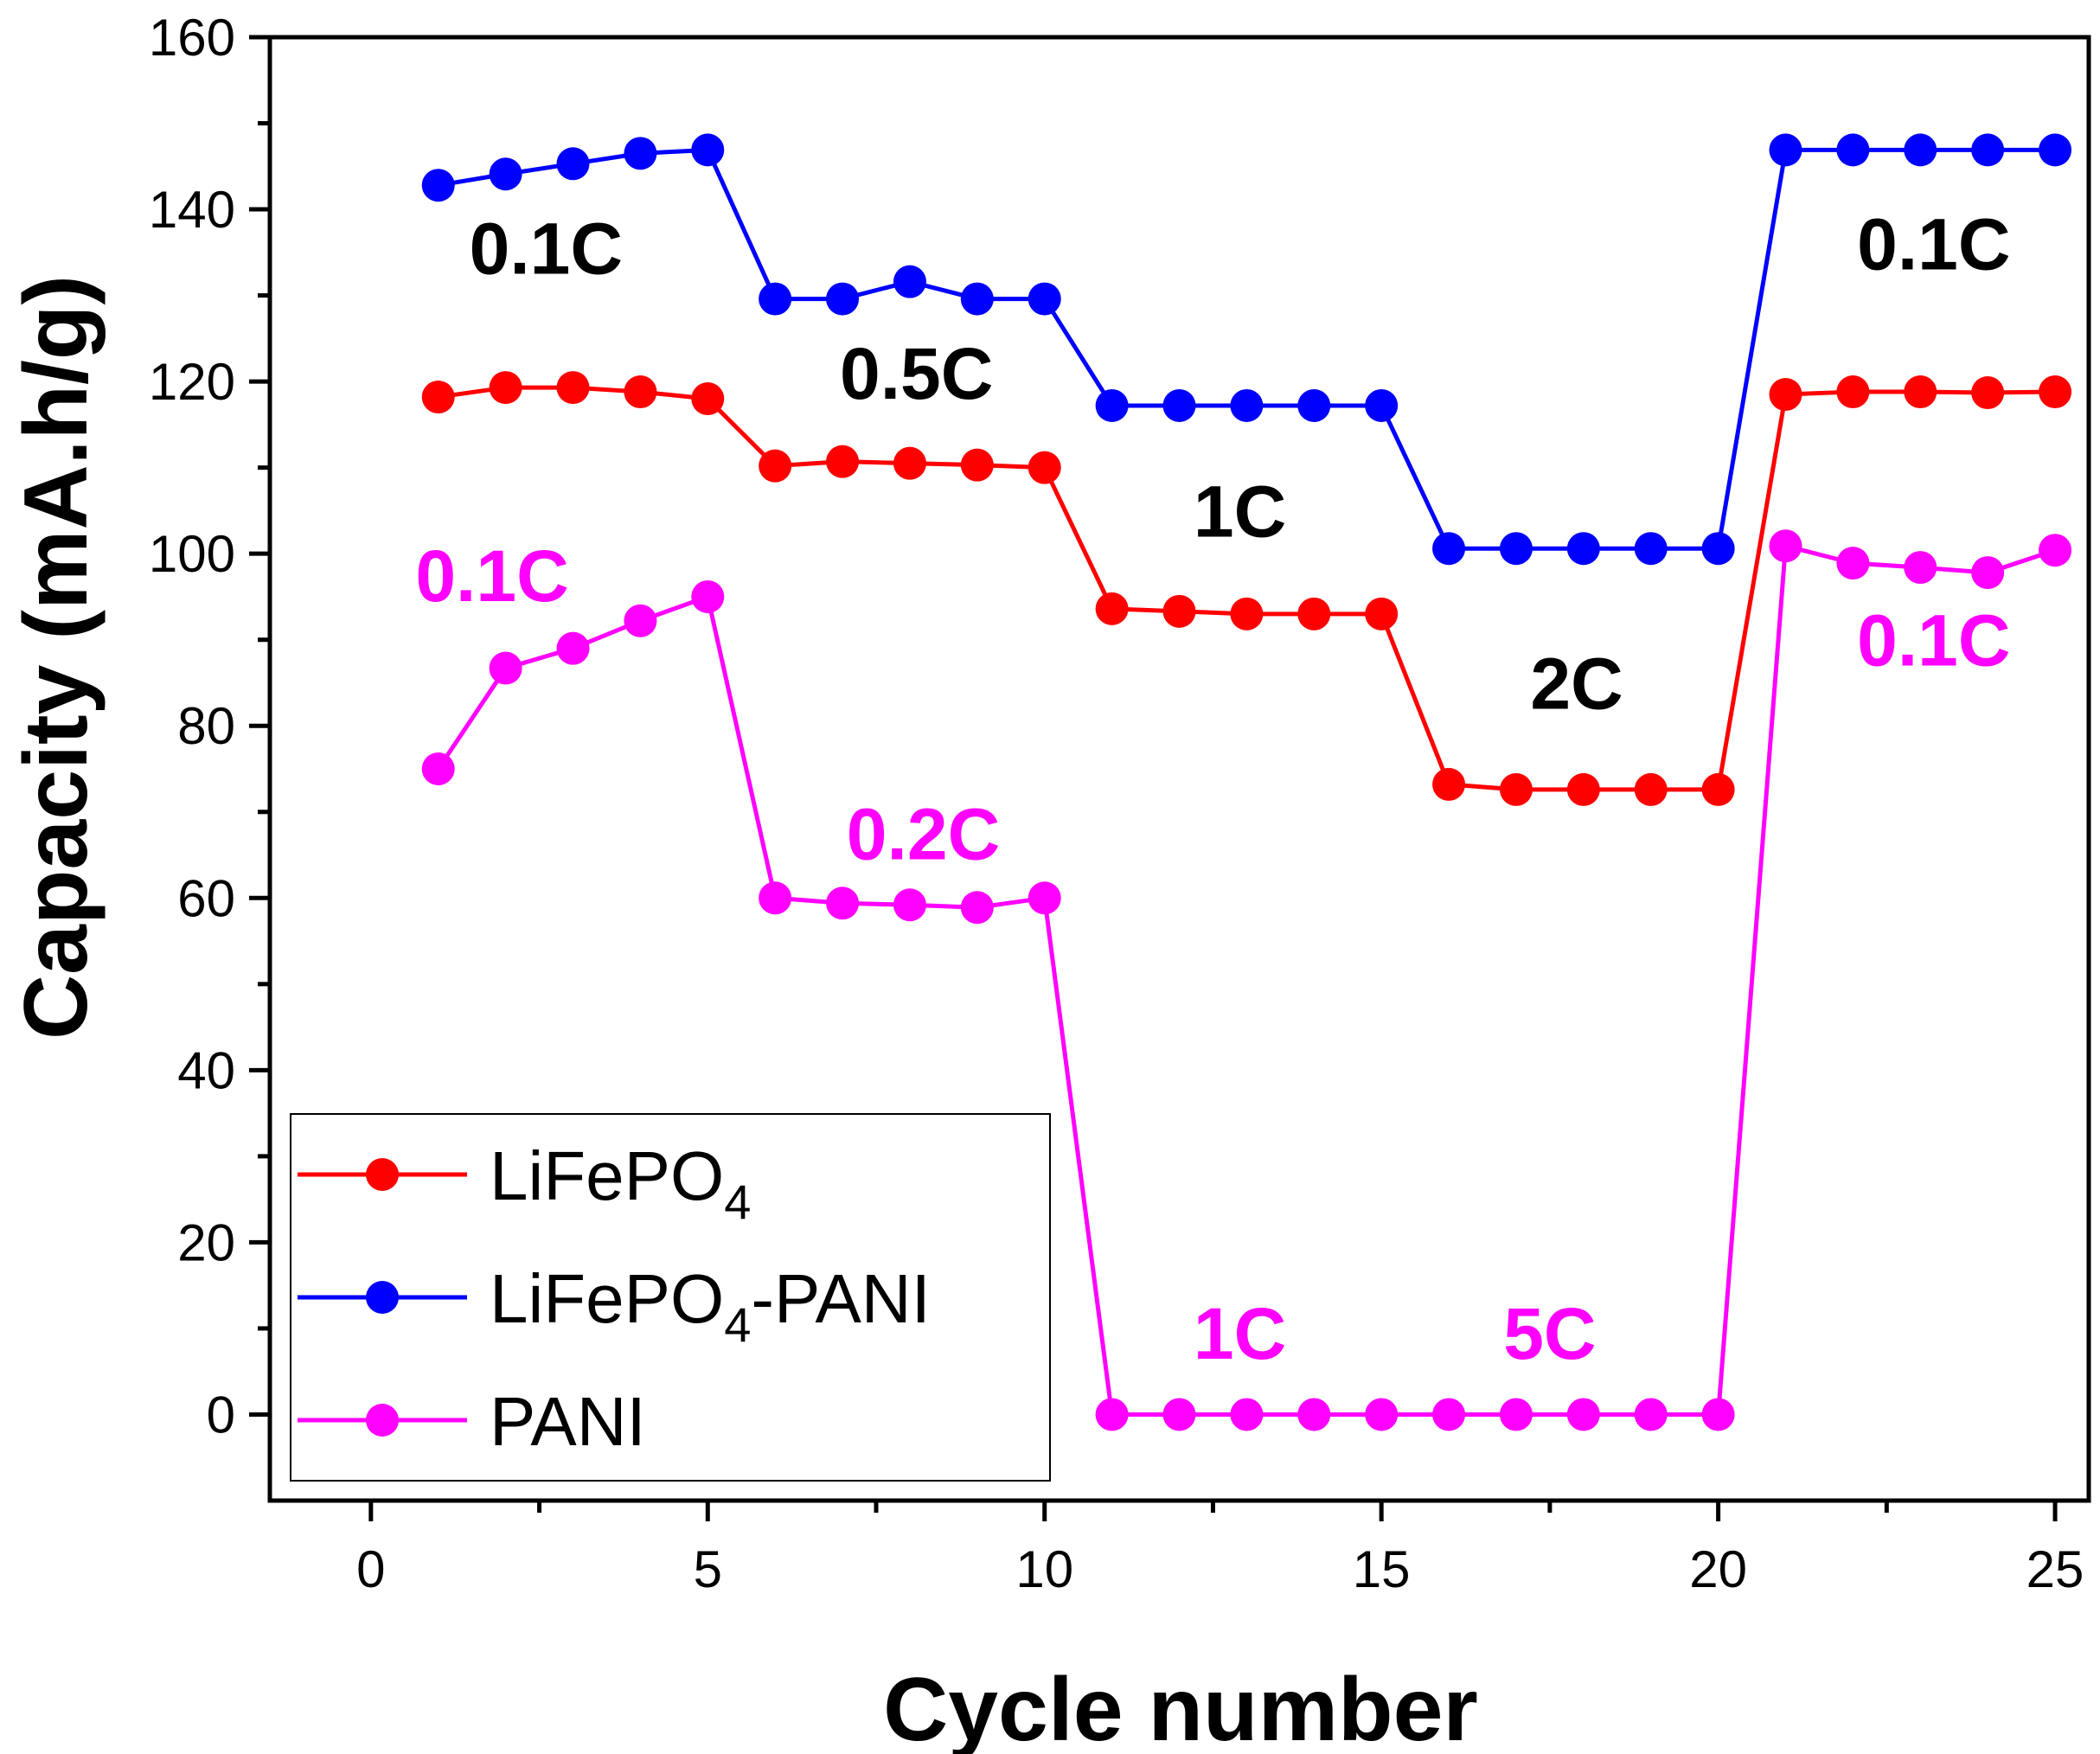 The width and height of the screenshot is (2100, 1754). What do you see at coordinates (192, 210) in the screenshot?
I see `y-tick-label: 140` at bounding box center [192, 210].